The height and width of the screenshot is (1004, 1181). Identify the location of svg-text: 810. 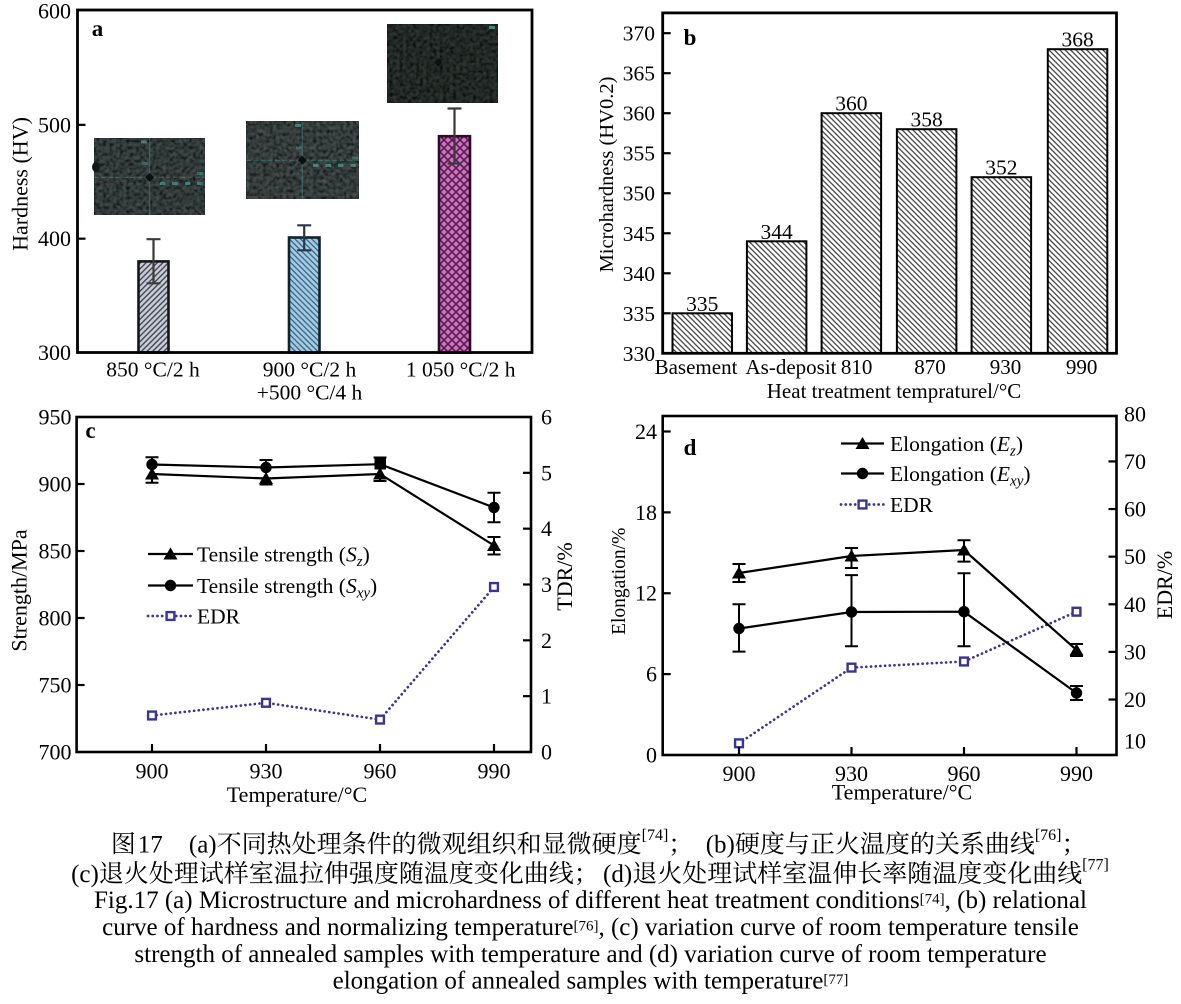
(857, 367).